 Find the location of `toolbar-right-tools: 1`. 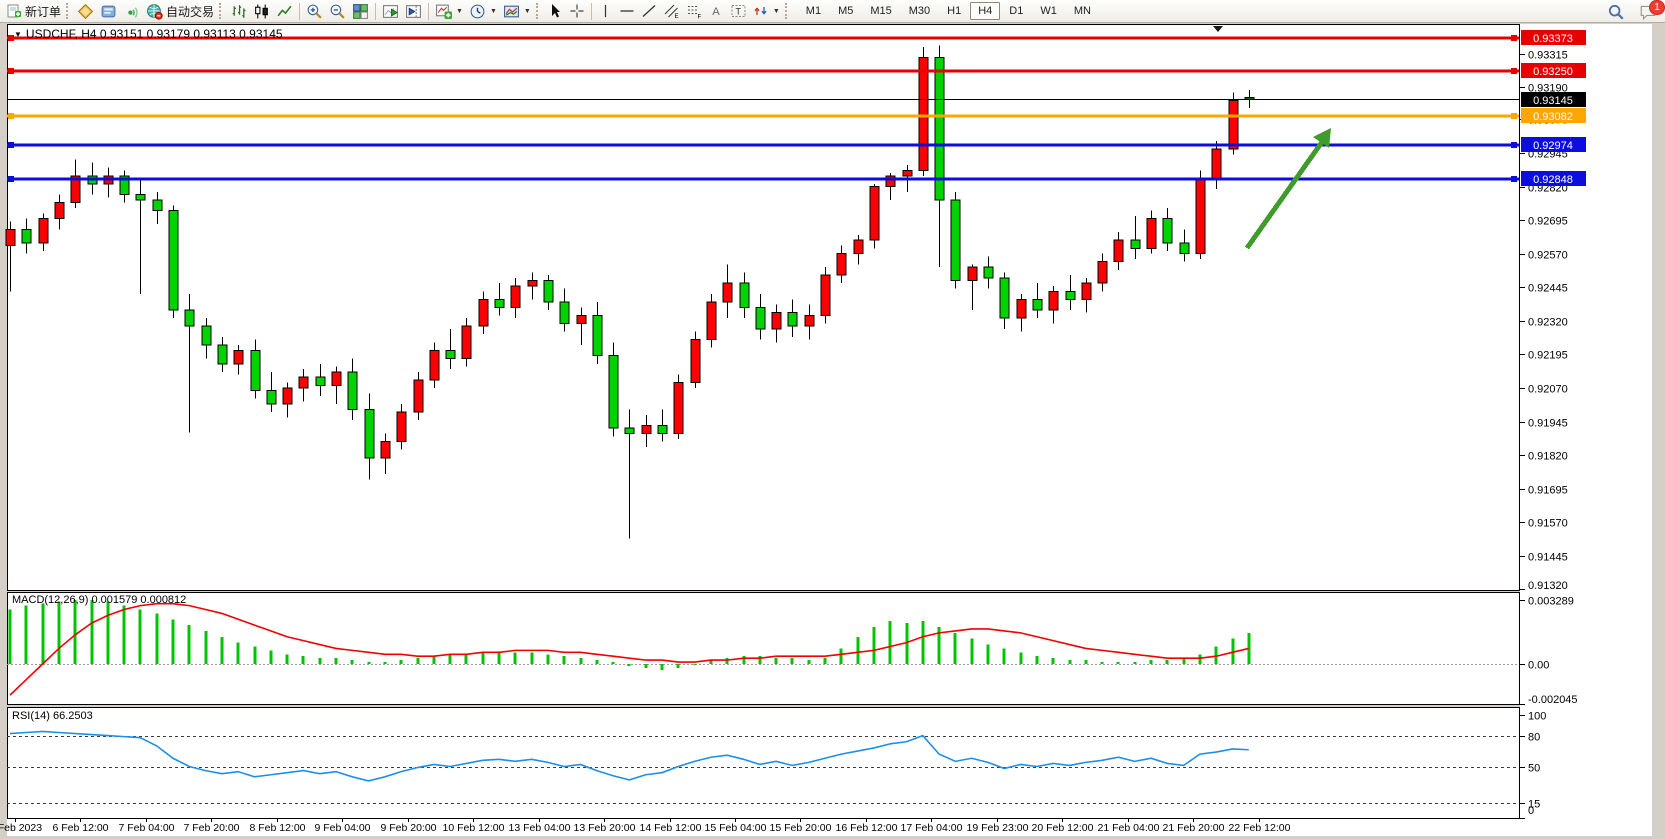

toolbar-right-tools: 1 is located at coordinates (1636, 11).